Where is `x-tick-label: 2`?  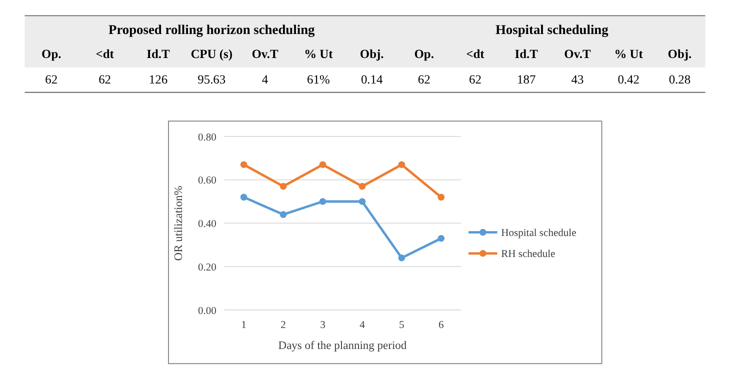 x-tick-label: 2 is located at coordinates (283, 326).